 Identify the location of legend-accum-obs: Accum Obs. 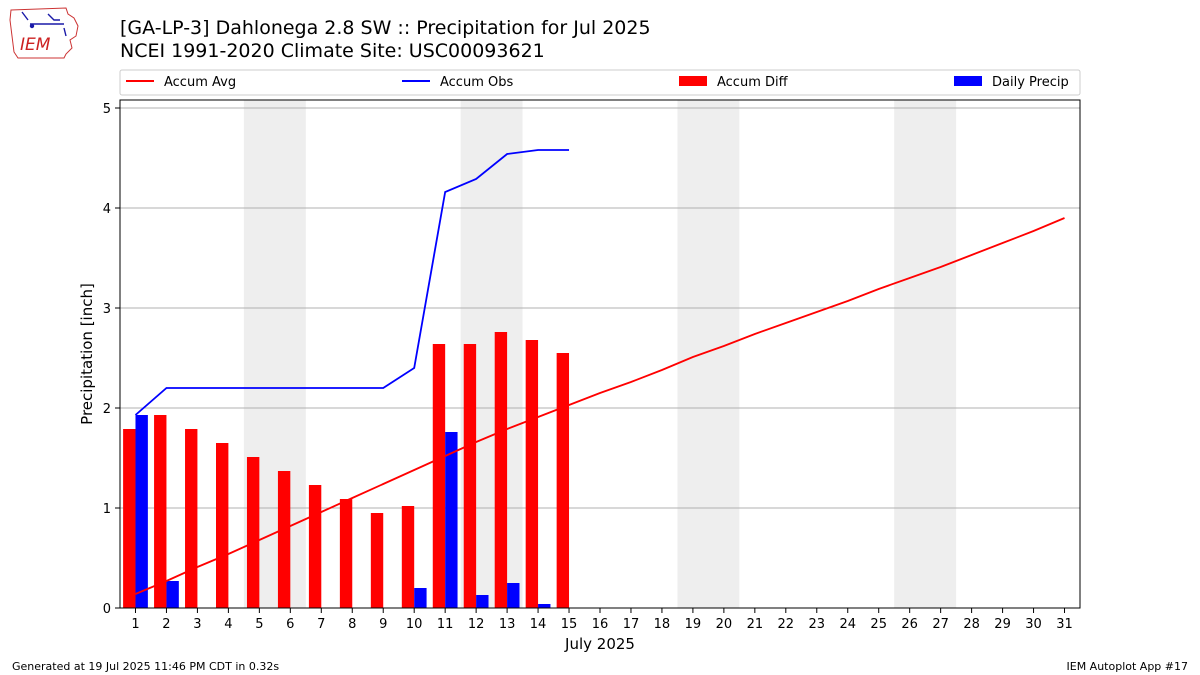
(457, 82).